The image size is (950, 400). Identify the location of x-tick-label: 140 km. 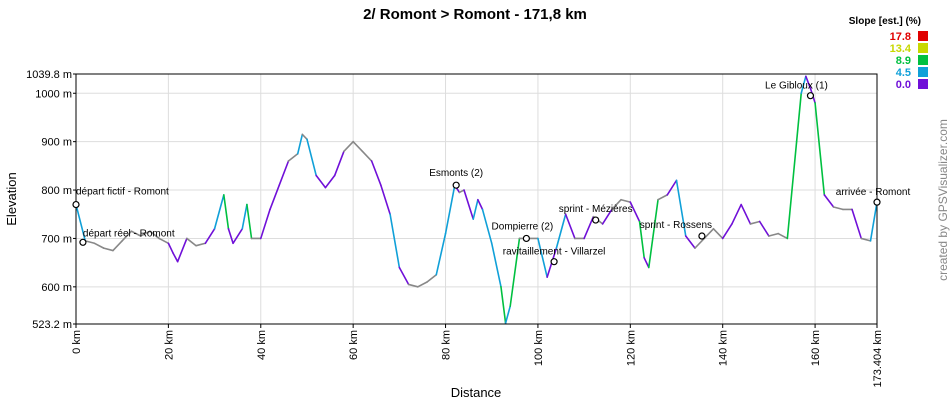
(724, 348).